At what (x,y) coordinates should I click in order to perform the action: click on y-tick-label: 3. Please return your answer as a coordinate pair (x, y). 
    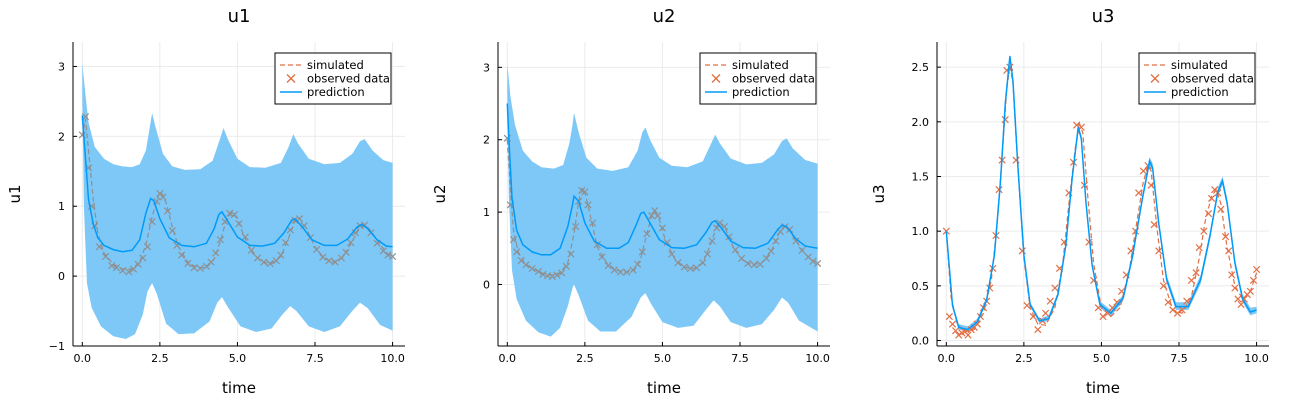
    Looking at the image, I should click on (61, 66).